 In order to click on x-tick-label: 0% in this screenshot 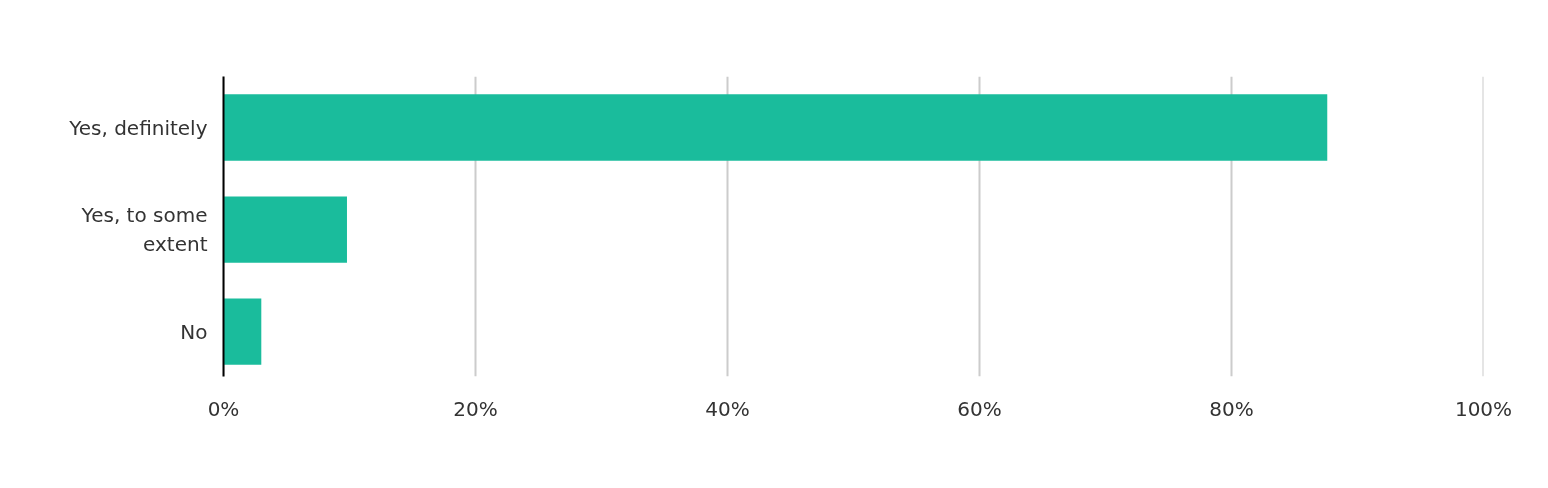, I will do `click(223, 408)`.